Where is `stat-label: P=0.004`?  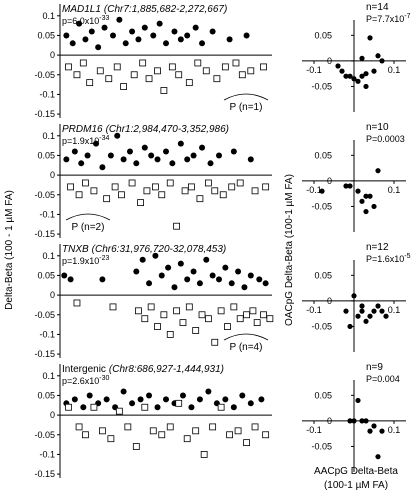 stat-label: P=0.004 is located at coordinates (383, 379).